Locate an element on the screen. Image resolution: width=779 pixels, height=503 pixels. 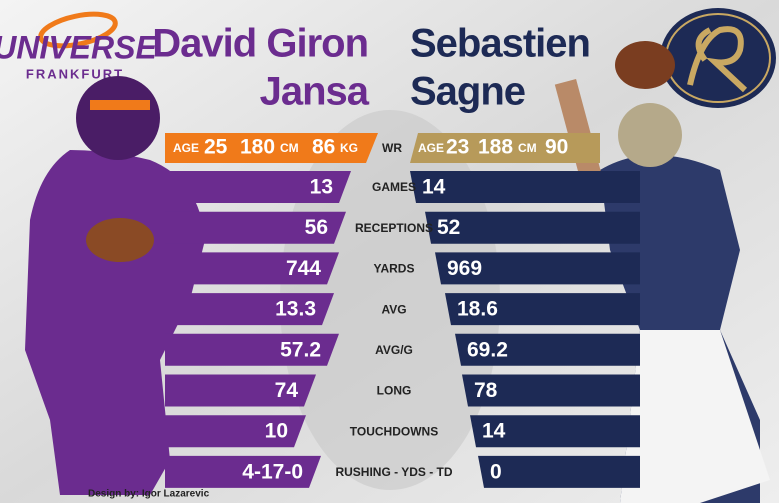
right-value: 18.6 is located at coordinates (477, 309).